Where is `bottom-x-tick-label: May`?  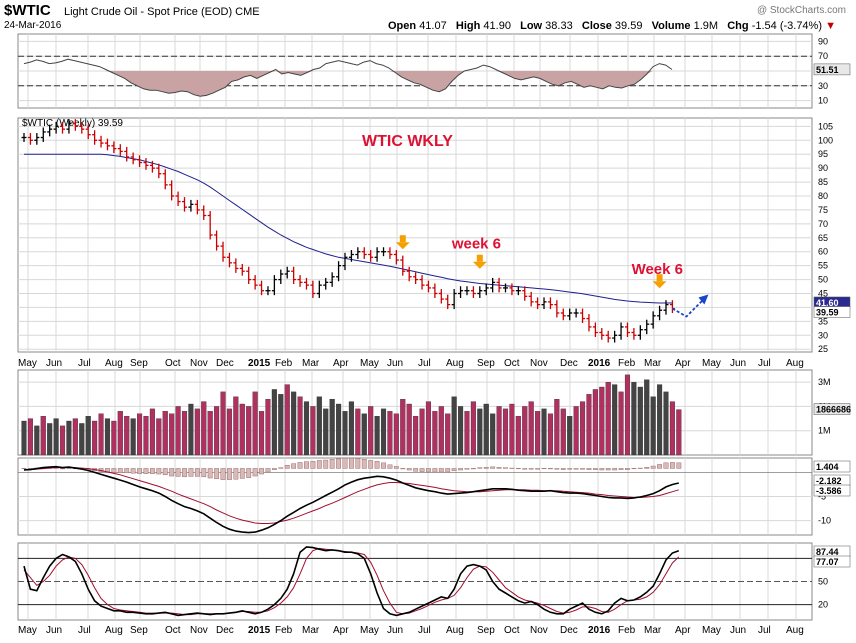
bottom-x-tick-label: May is located at coordinates (711, 630).